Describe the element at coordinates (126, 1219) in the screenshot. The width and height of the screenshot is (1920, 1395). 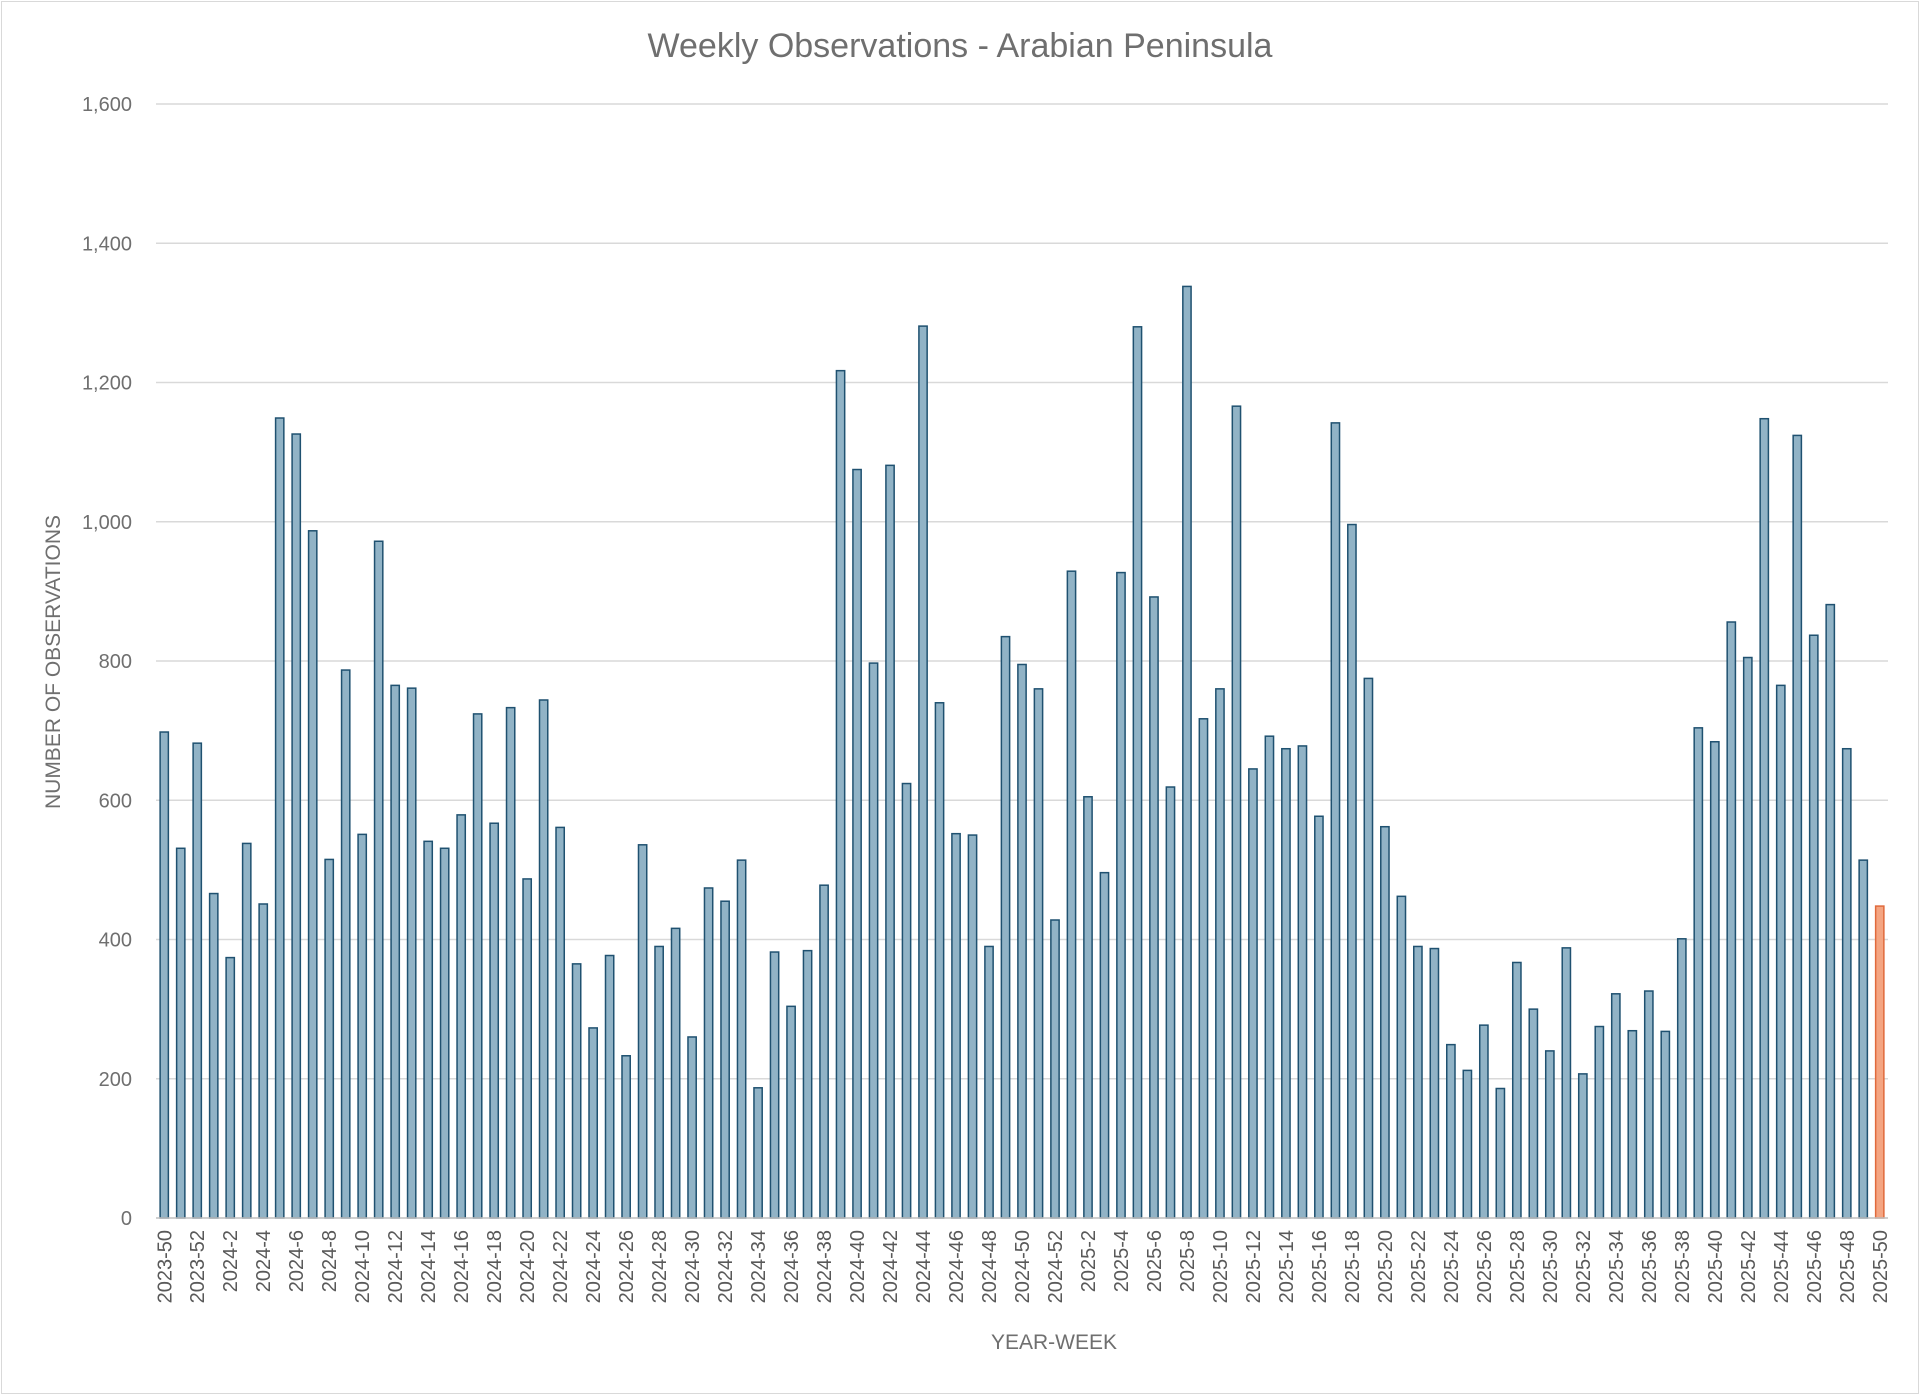
I see `y-tick-label: 0` at that location.